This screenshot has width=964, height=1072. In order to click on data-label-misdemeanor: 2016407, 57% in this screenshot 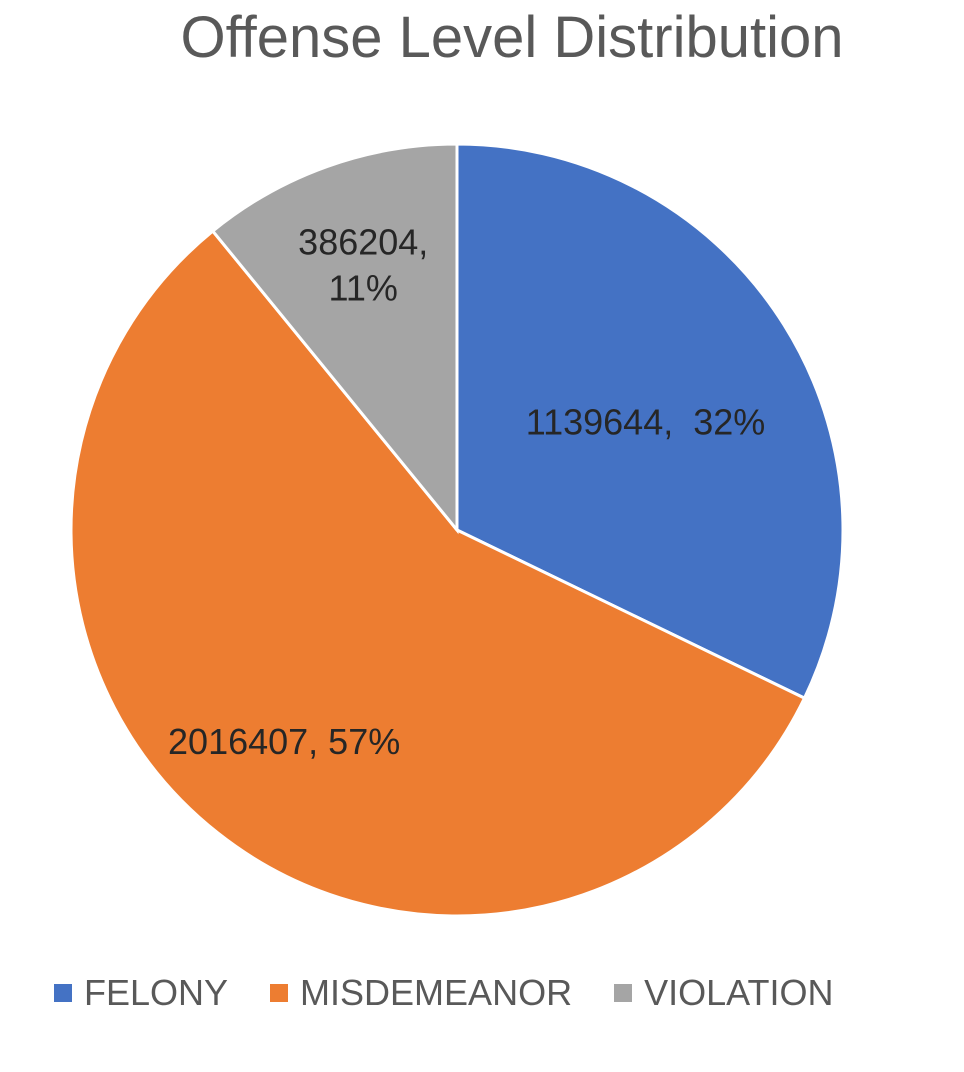, I will do `click(284, 741)`.